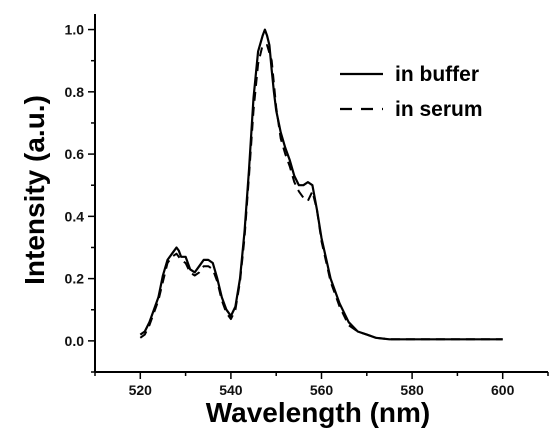 The height and width of the screenshot is (428, 556). I want to click on legend-label: in buffer, so click(437, 74).